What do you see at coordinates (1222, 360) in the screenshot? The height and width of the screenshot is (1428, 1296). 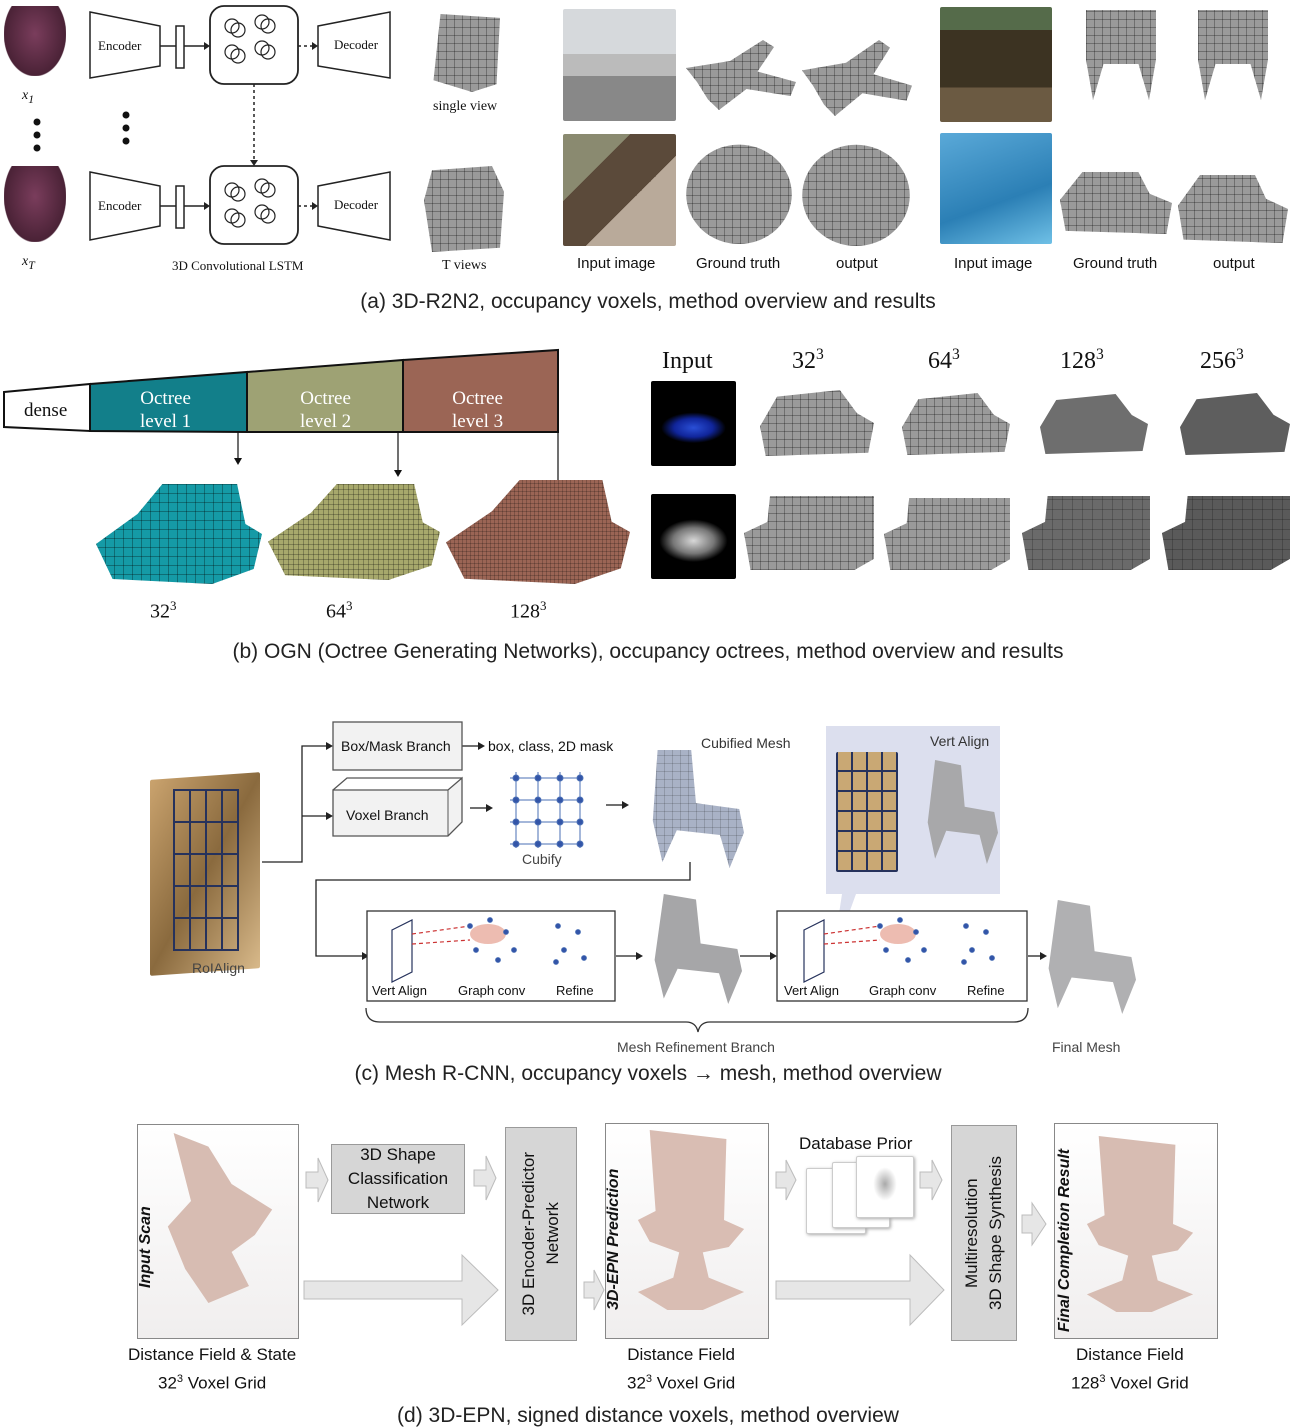 I see `header-256: 2563` at bounding box center [1222, 360].